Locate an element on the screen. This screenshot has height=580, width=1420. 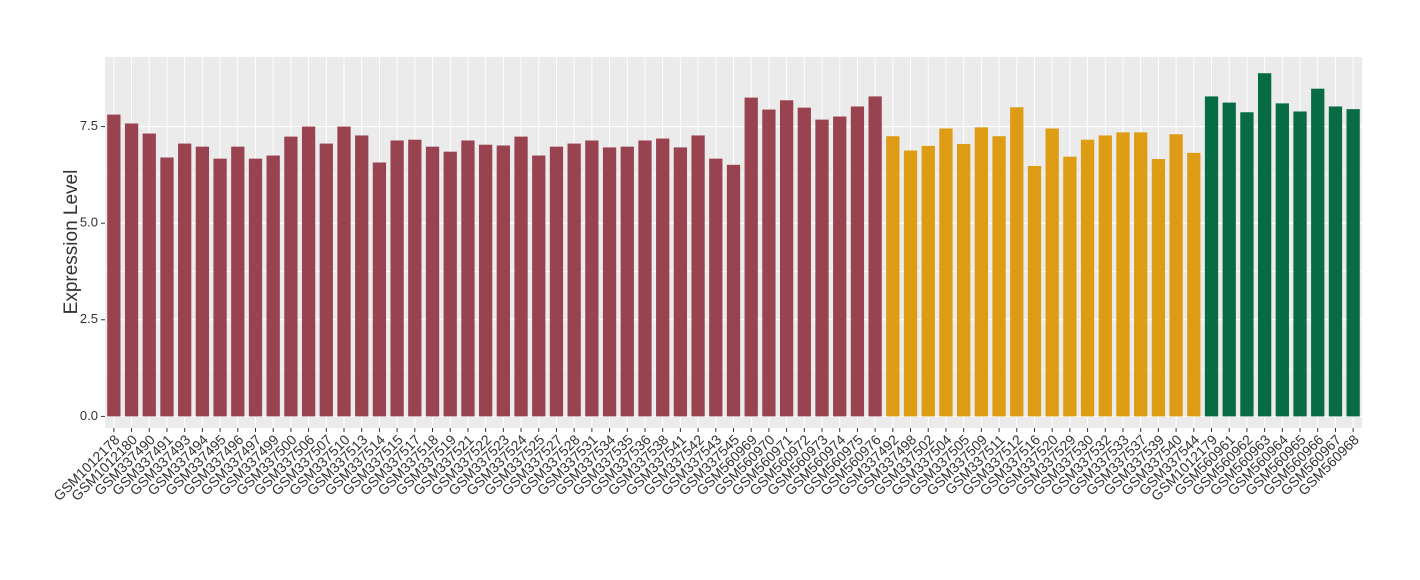
y-tick-label: 5.0 is located at coordinates (89, 222).